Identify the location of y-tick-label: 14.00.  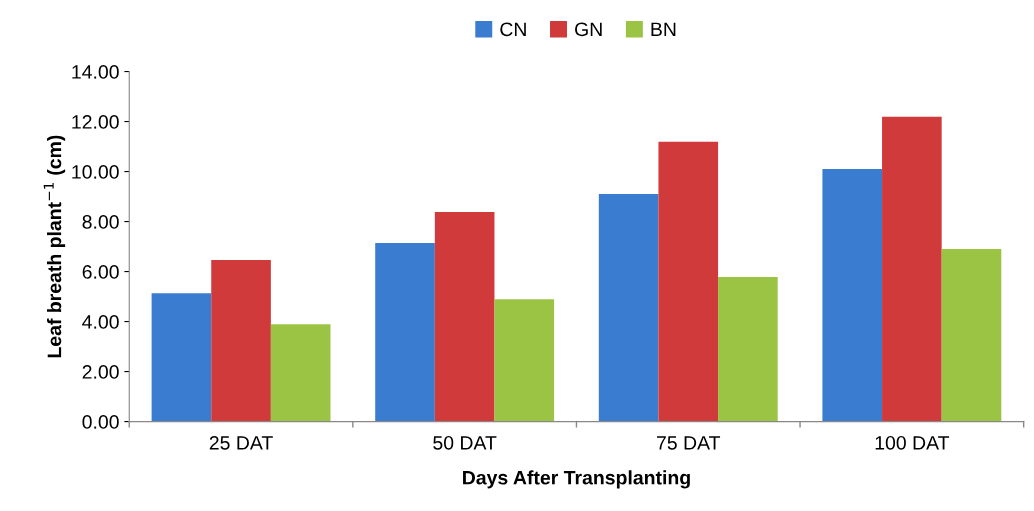
(95, 72).